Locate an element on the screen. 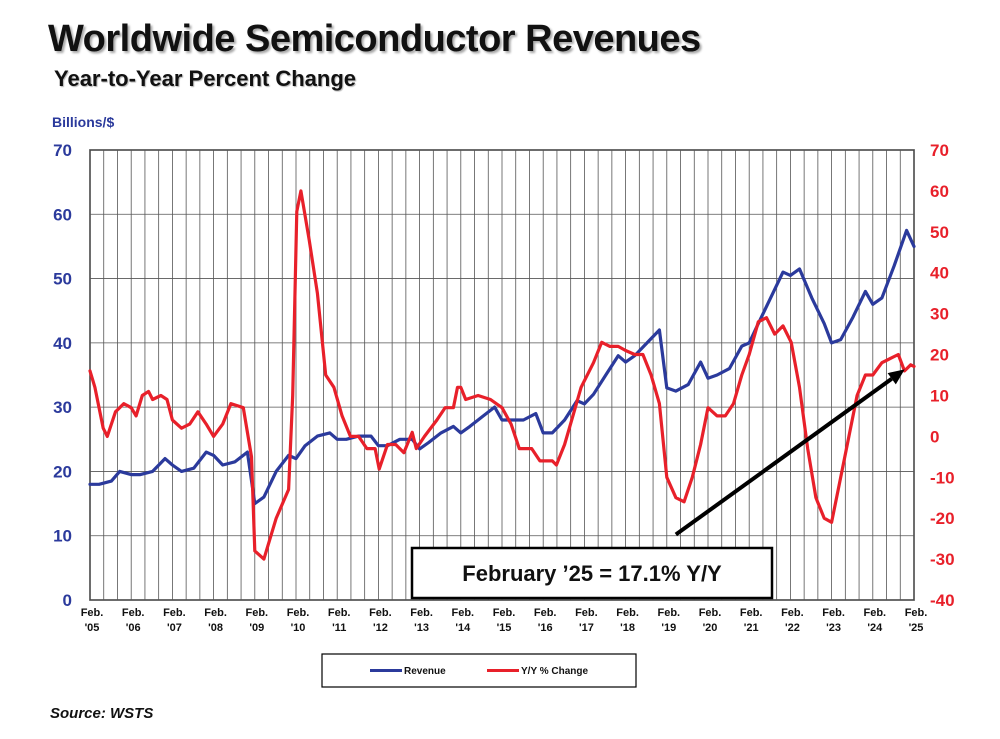  right-tick-label: 50 is located at coordinates (939, 232).